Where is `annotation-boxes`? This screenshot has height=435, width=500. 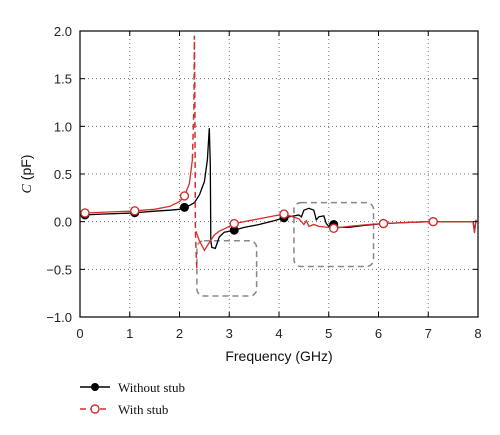
annotation-boxes is located at coordinates (285, 249).